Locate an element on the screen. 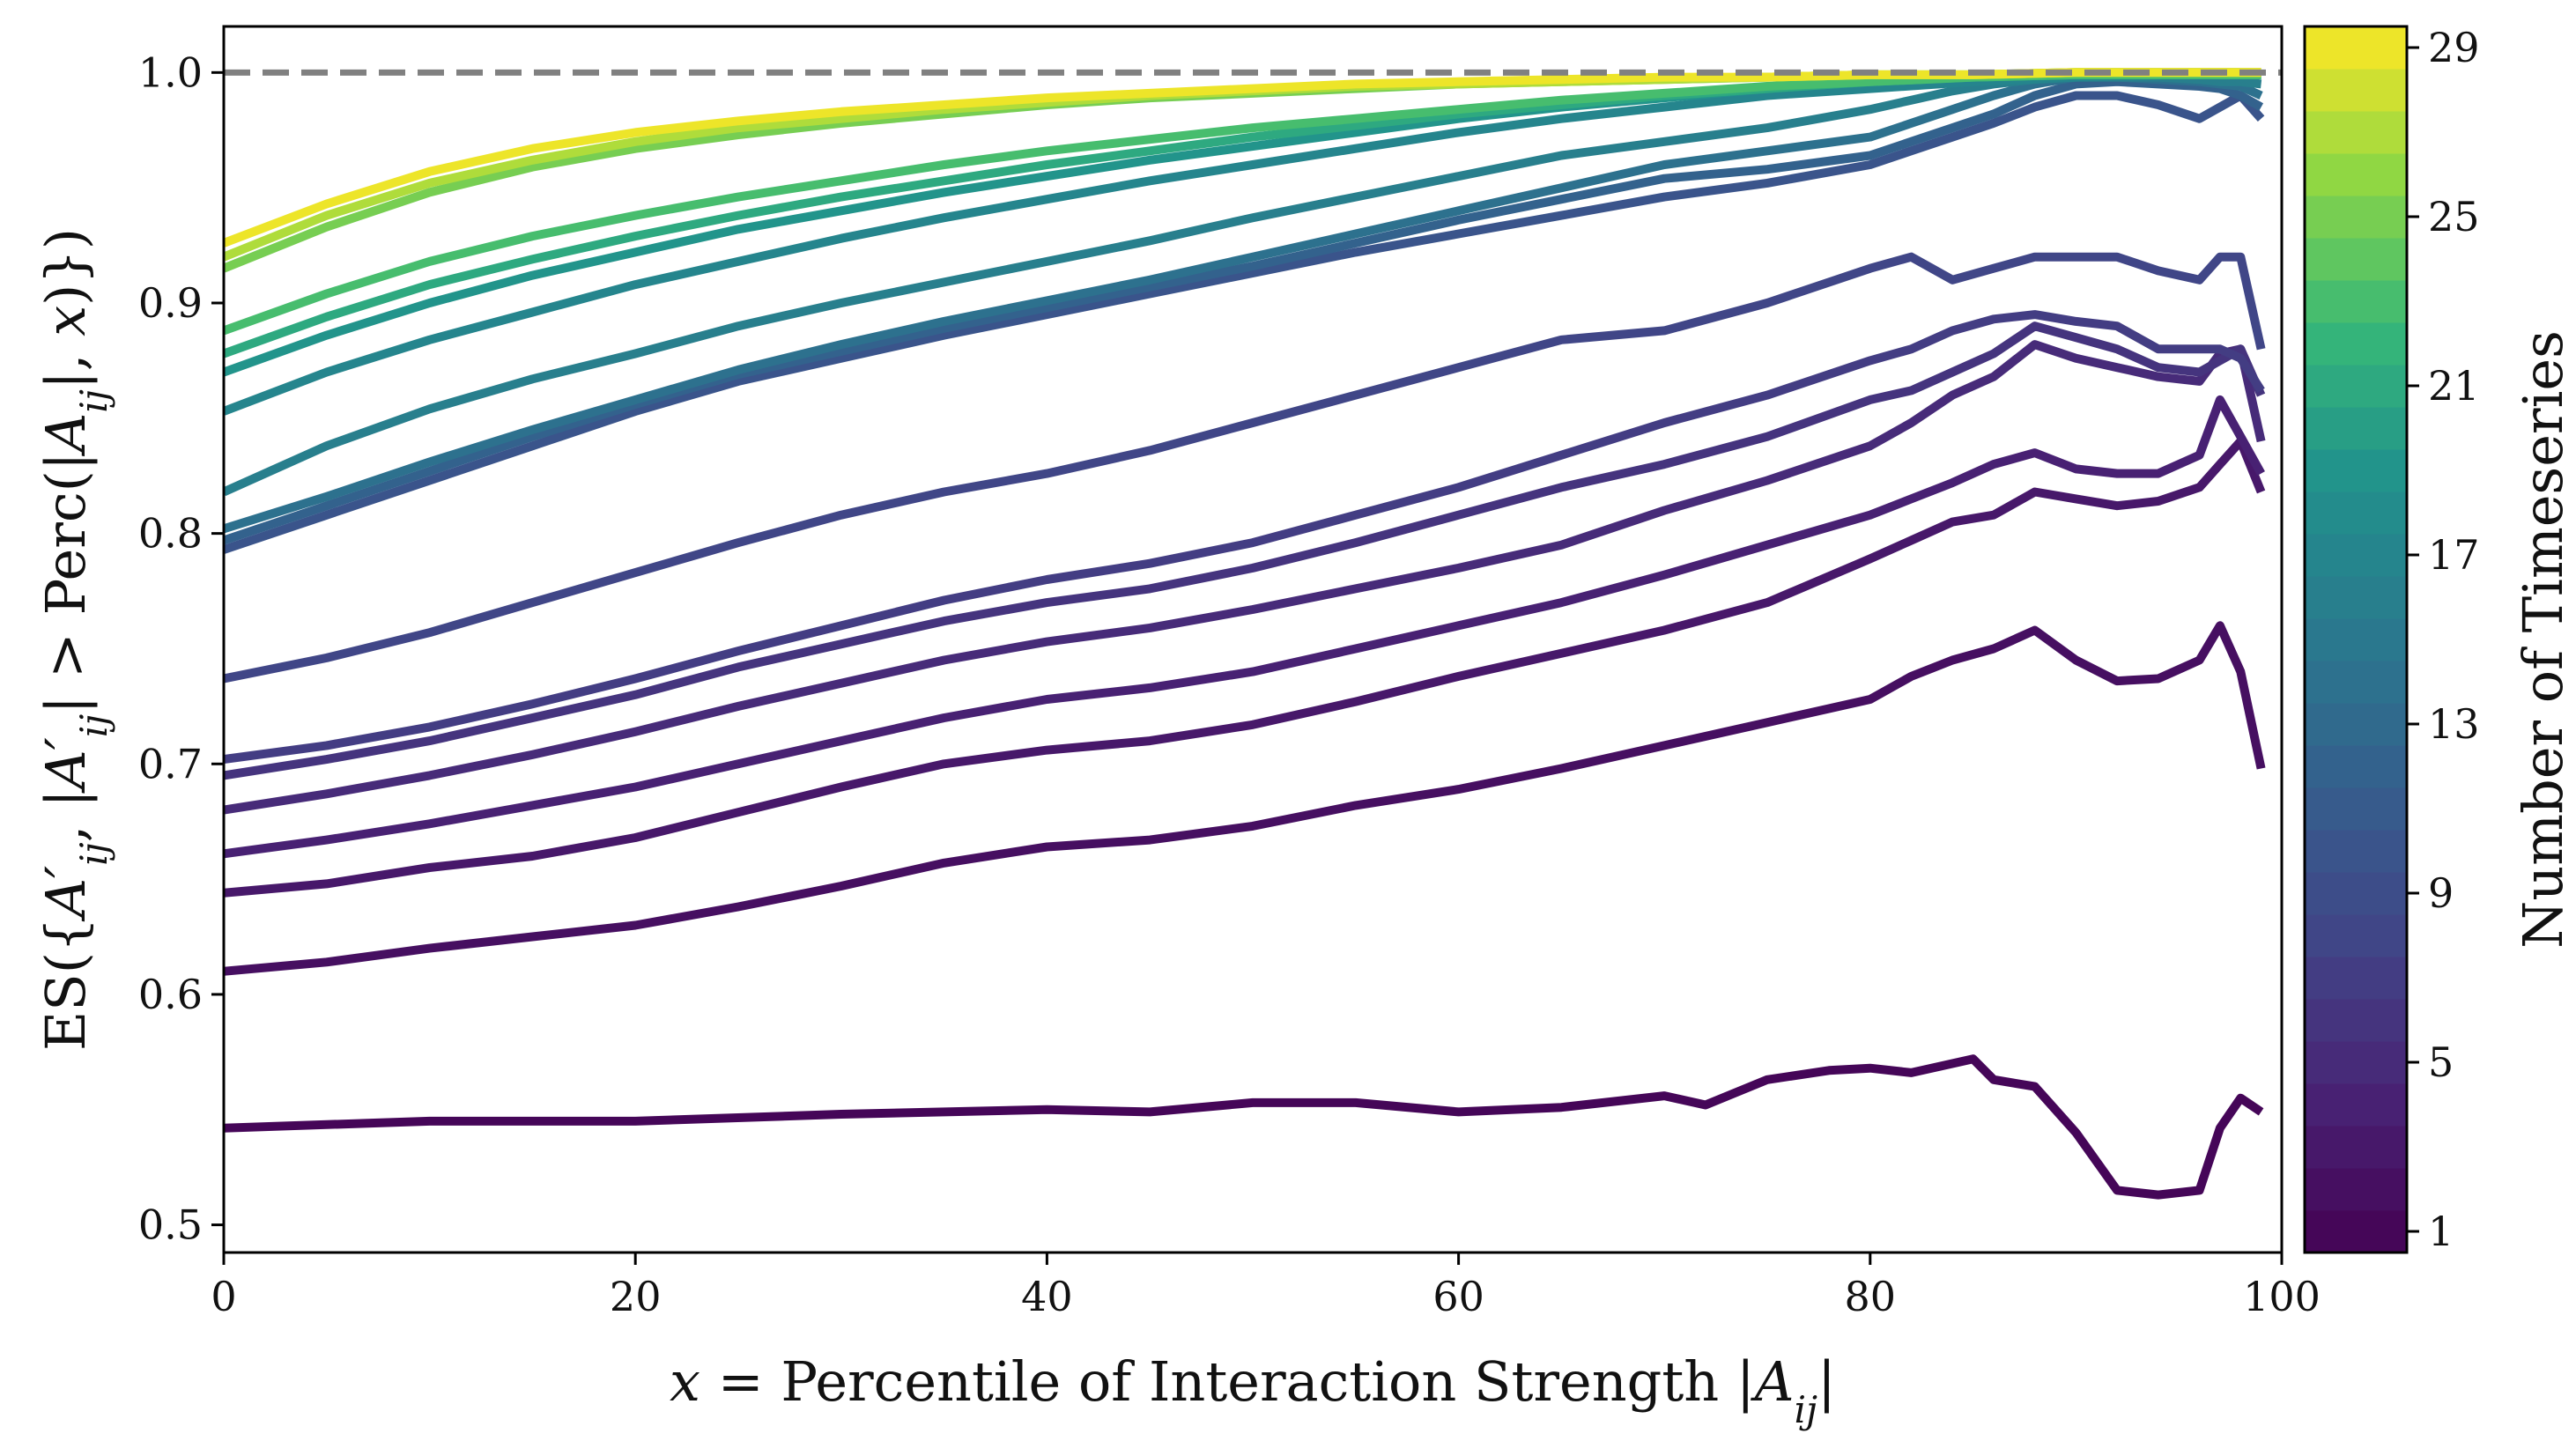  colorbar-tick-label: 25 is located at coordinates (2454, 216).